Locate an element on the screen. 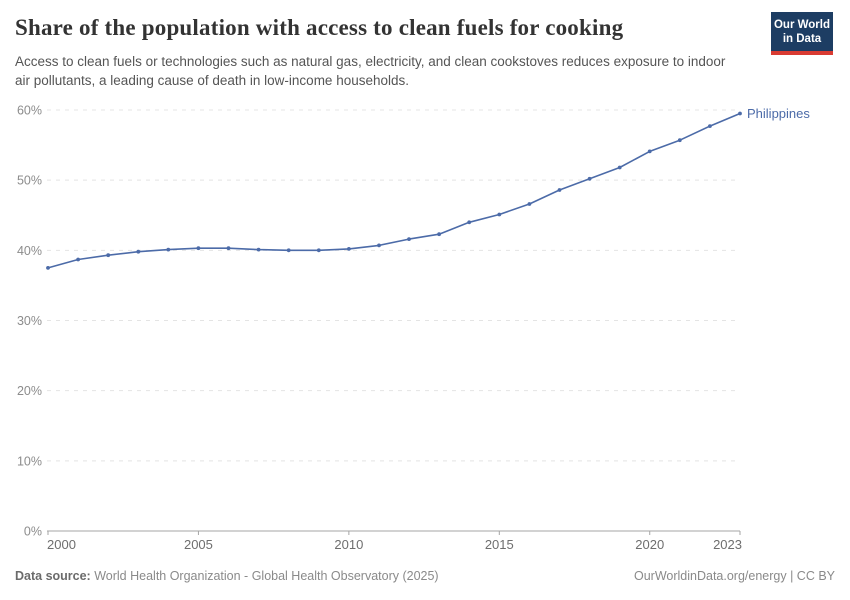 The image size is (850, 600). y-tick-label: 60% is located at coordinates (29, 111).